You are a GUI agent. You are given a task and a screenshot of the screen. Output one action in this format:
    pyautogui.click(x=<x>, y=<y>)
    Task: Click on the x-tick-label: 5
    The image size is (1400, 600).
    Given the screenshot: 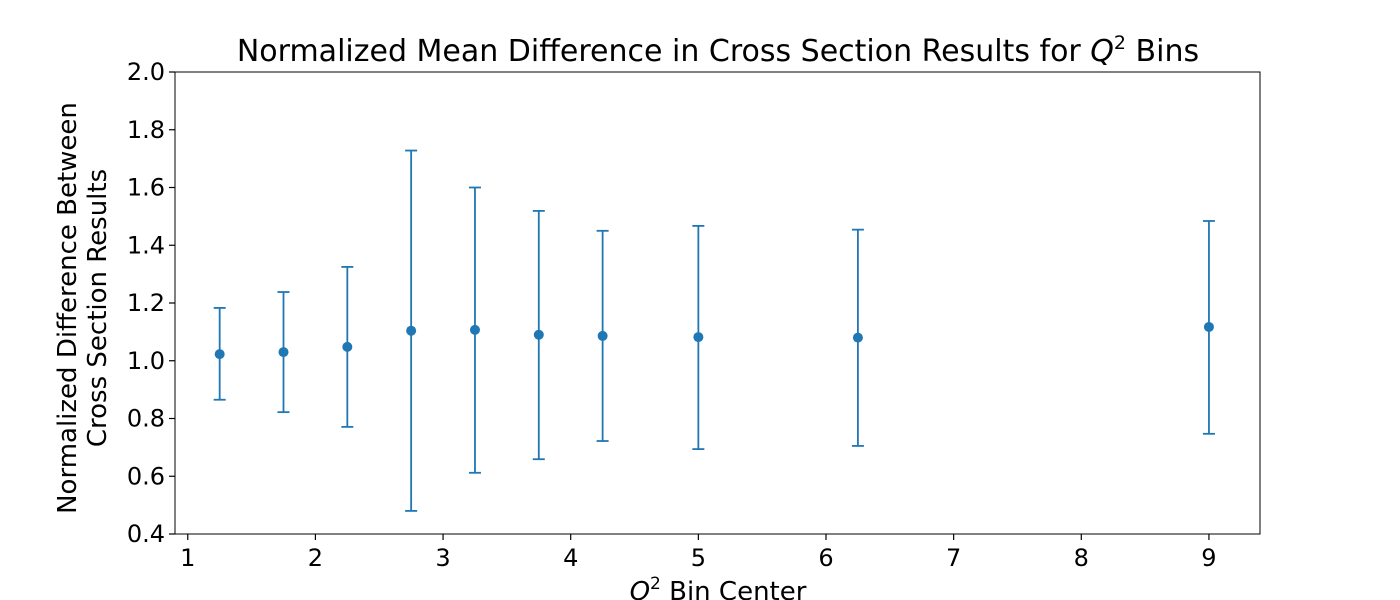 What is the action you would take?
    pyautogui.click(x=698, y=558)
    